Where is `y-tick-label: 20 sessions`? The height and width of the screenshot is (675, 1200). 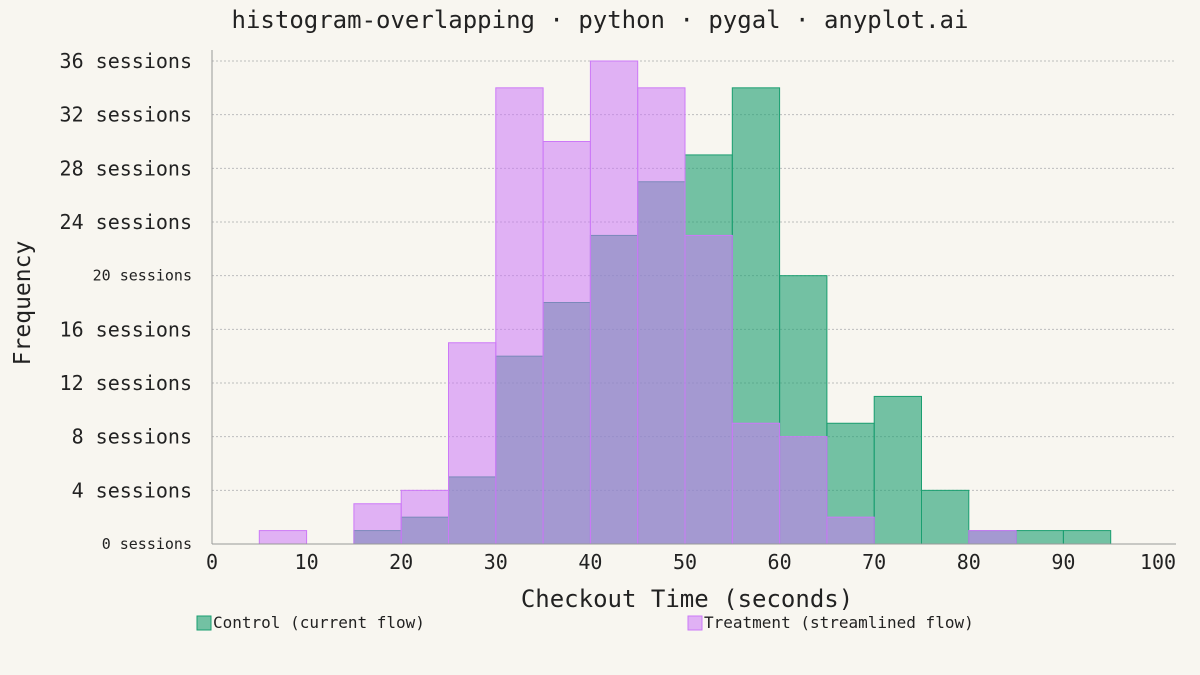
y-tick-label: 20 sessions is located at coordinates (142, 276).